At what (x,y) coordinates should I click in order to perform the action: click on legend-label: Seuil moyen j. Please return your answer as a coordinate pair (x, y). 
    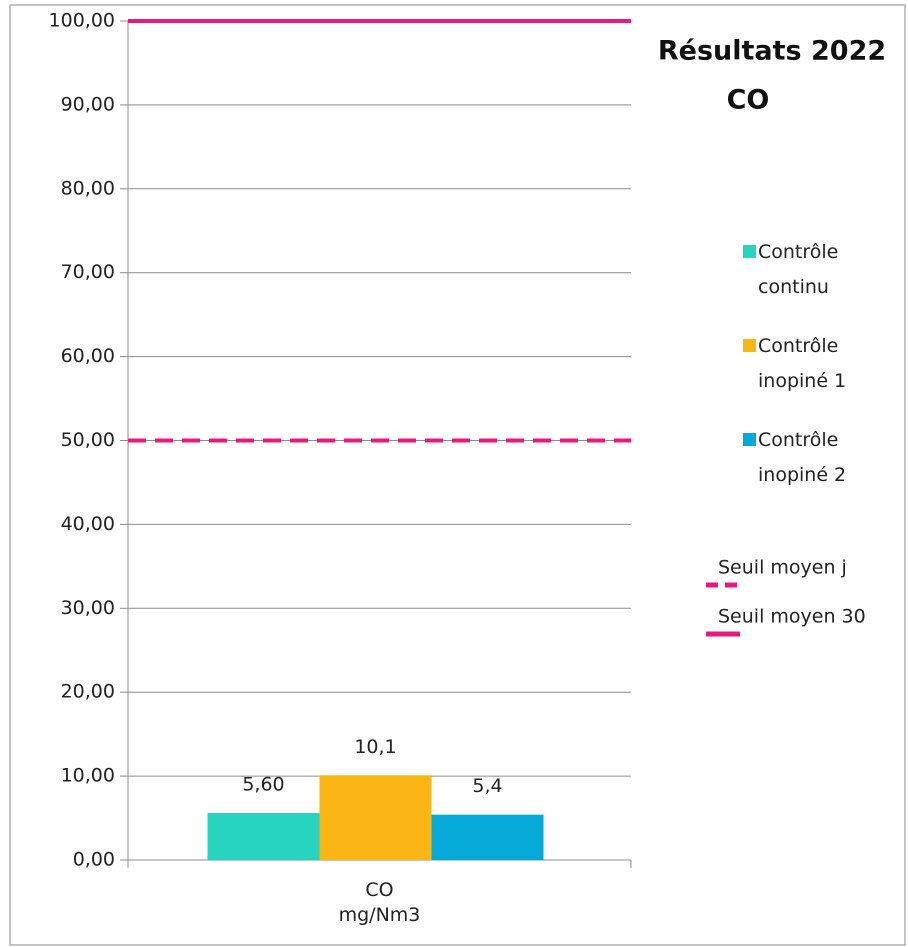
    Looking at the image, I should click on (782, 568).